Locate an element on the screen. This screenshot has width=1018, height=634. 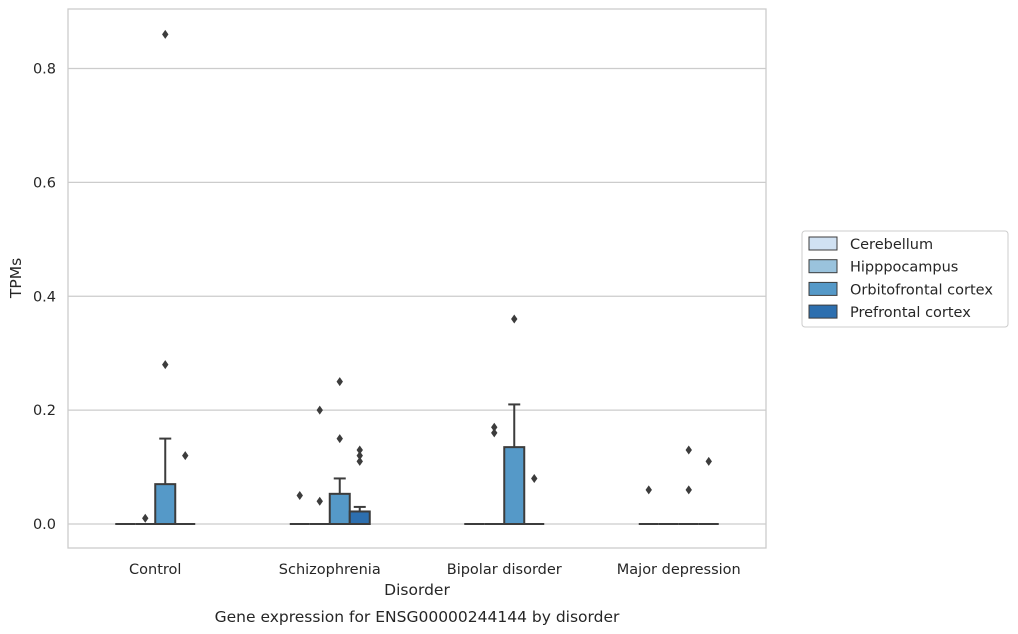
y-ticks: 0.0 0.2 0.4 0.6 0.8 is located at coordinates (44, 298).